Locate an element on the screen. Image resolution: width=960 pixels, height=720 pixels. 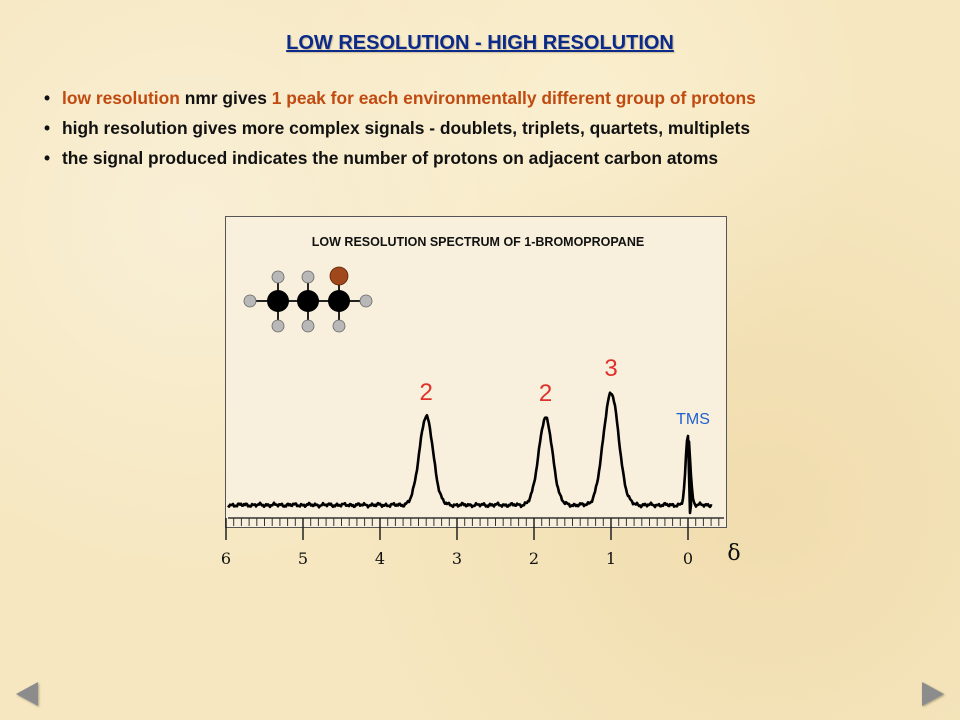
minor-ticks is located at coordinates (472, 522).